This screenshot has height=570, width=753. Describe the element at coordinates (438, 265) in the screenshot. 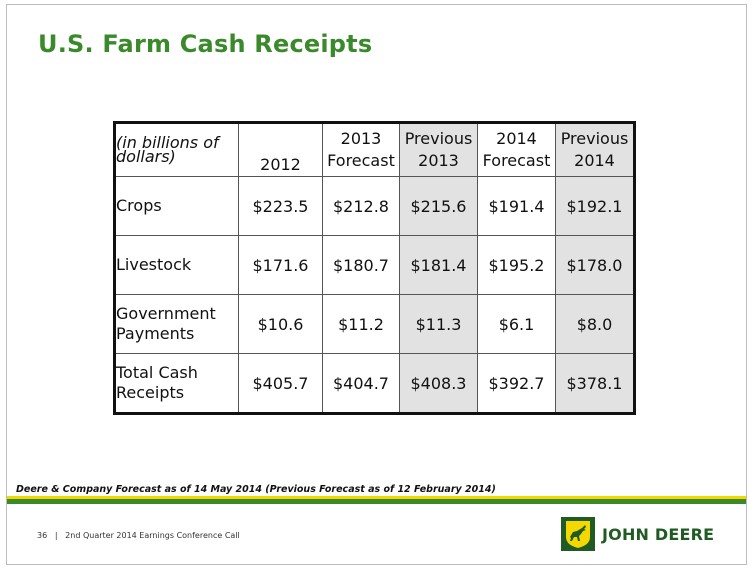

I see `cell-previous-2013: $181.4` at that location.